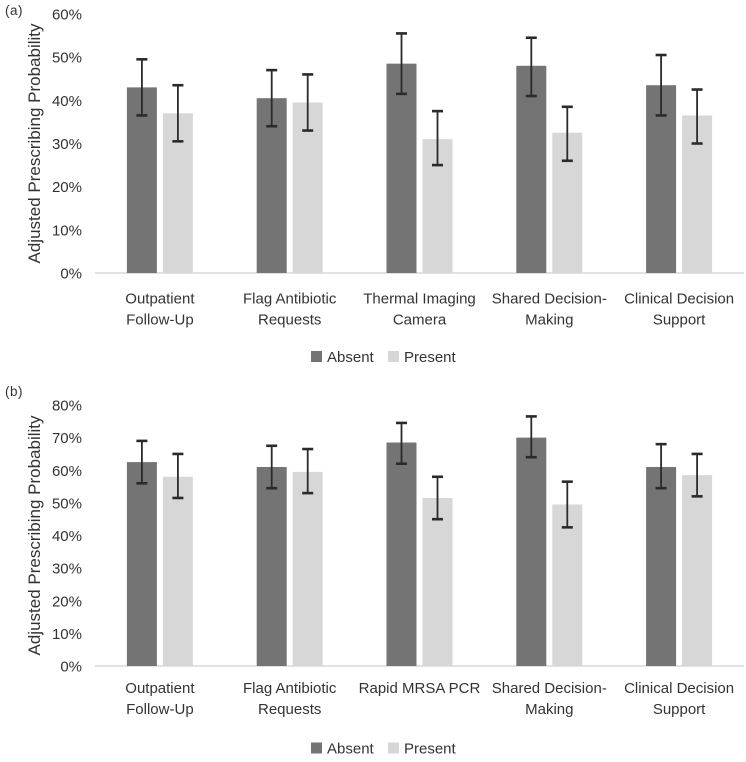 The height and width of the screenshot is (762, 746). What do you see at coordinates (14, 10) in the screenshot?
I see `panel-a-letter: (a)` at bounding box center [14, 10].